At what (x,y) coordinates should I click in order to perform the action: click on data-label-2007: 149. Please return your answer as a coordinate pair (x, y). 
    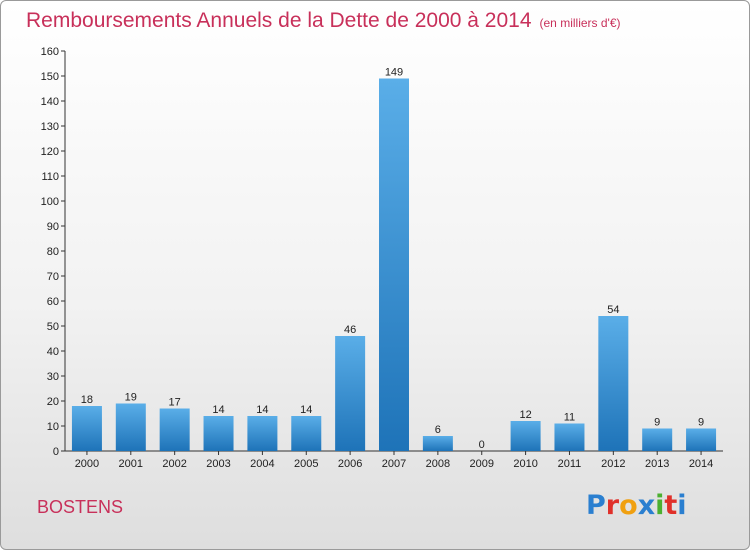
    Looking at the image, I should click on (394, 73).